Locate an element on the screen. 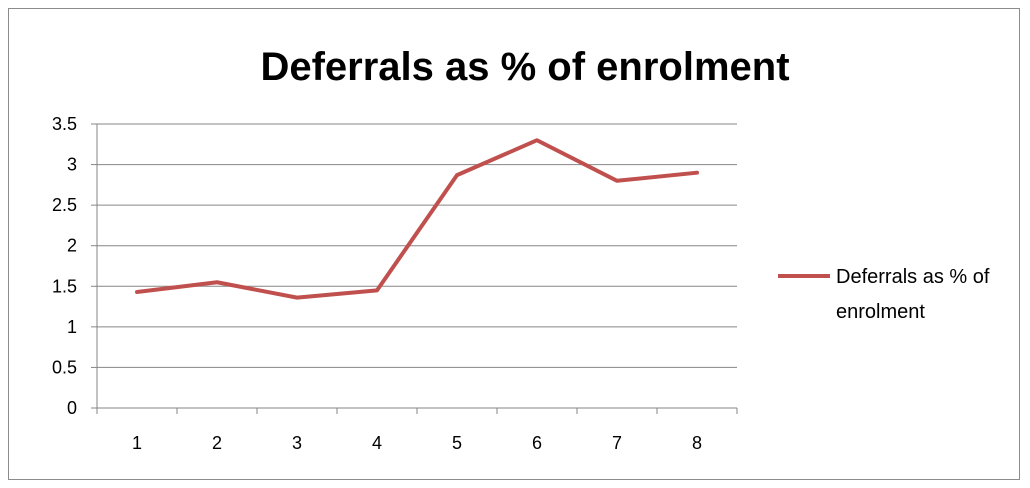 The height and width of the screenshot is (488, 1030). y-tick-label-5: 2.5 is located at coordinates (64, 205).